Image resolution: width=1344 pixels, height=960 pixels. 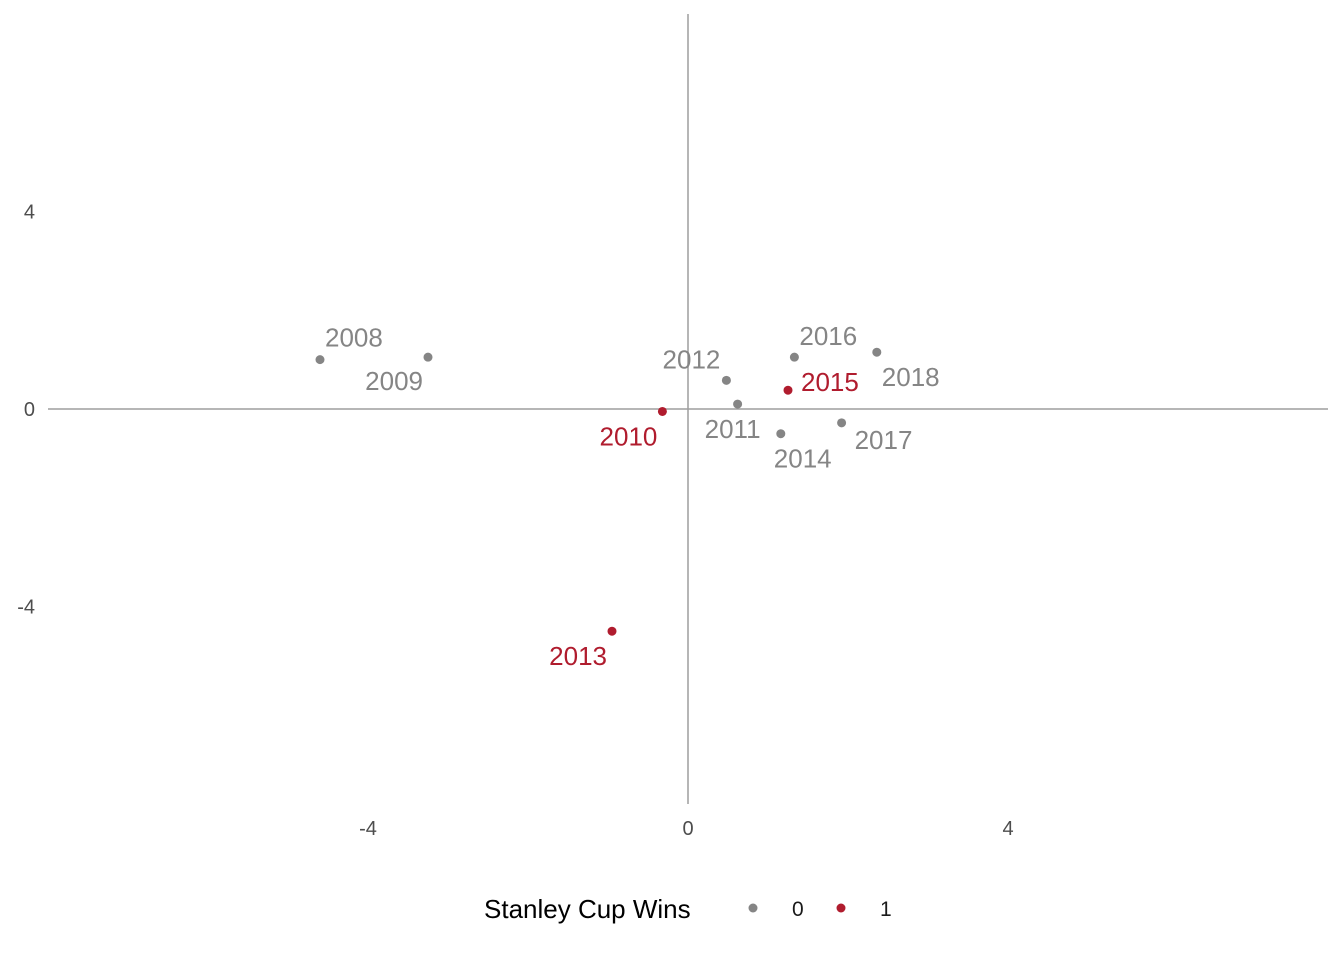 What do you see at coordinates (587, 909) in the screenshot?
I see `legend-title: Stanley Cup Wins` at bounding box center [587, 909].